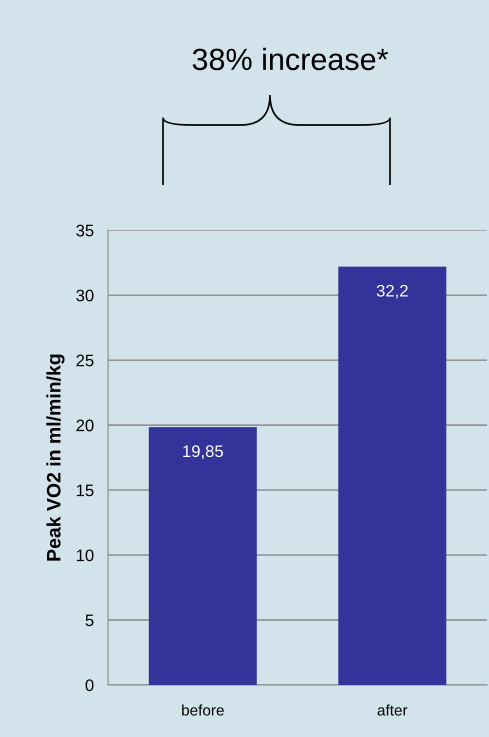 This screenshot has height=737, width=489. Describe the element at coordinates (203, 710) in the screenshot. I see `x-tick-label: before` at that location.